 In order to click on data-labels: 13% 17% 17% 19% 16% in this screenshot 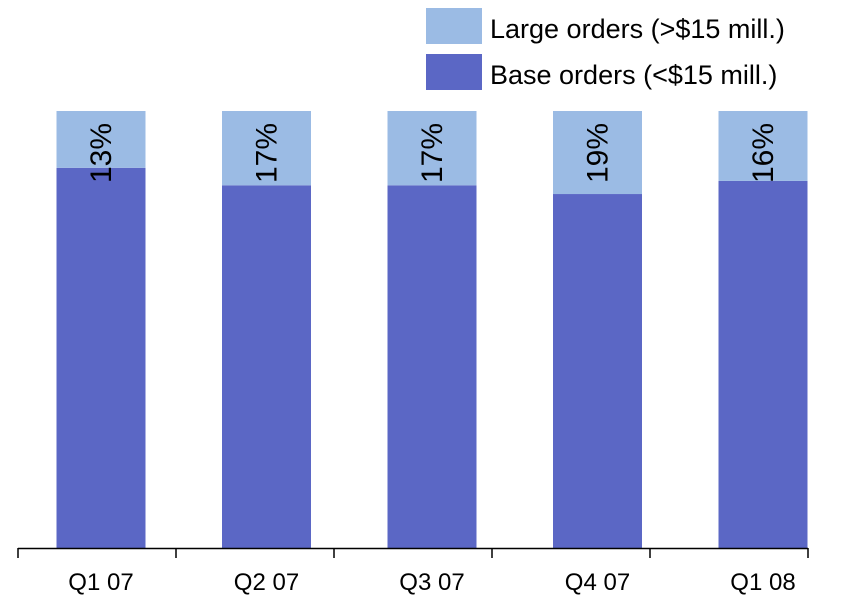, I will do `click(432, 153)`.